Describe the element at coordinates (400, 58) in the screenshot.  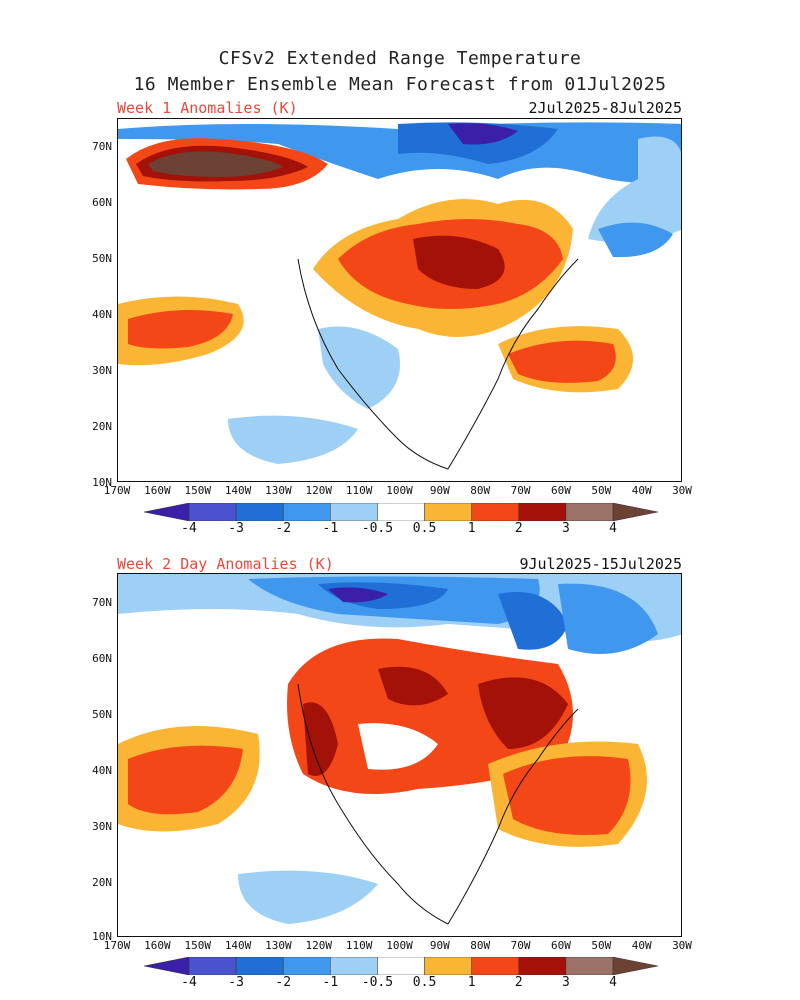
I see `chart-title-line1: CFSv2 Extended Range Temperature` at that location.